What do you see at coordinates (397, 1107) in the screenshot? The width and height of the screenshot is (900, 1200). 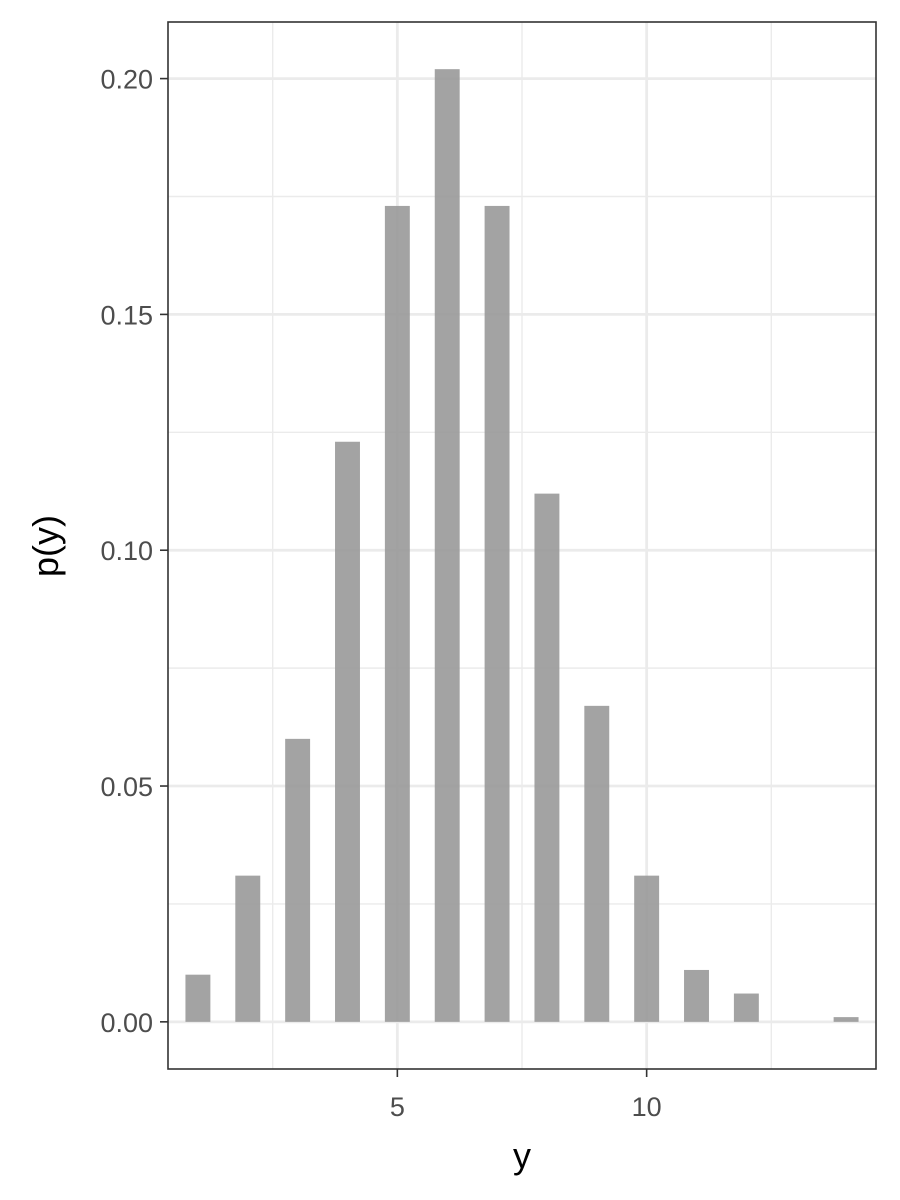 I see `x-tick-label: 5` at bounding box center [397, 1107].